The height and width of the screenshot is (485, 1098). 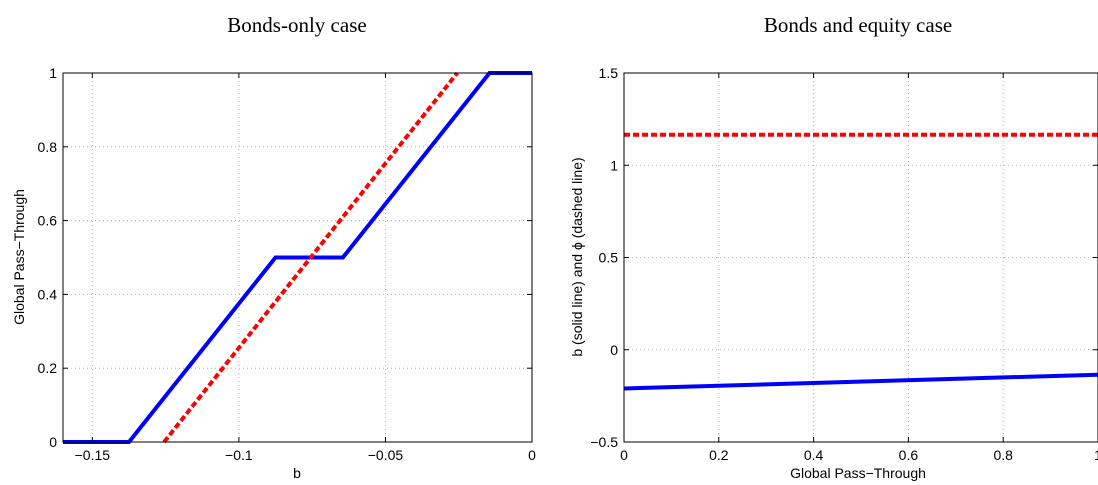 I want to click on x-tick-label: −0.1, so click(x=239, y=455).